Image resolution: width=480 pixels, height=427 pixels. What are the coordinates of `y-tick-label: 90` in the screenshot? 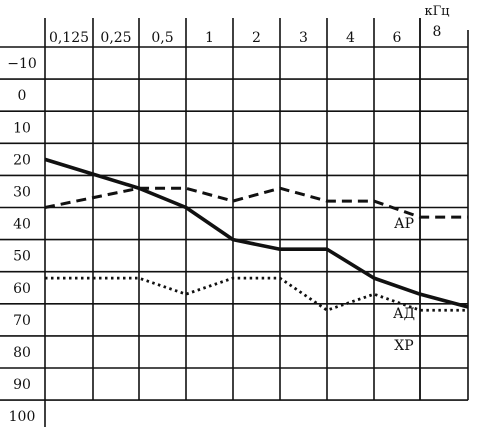 It's located at (22, 385).